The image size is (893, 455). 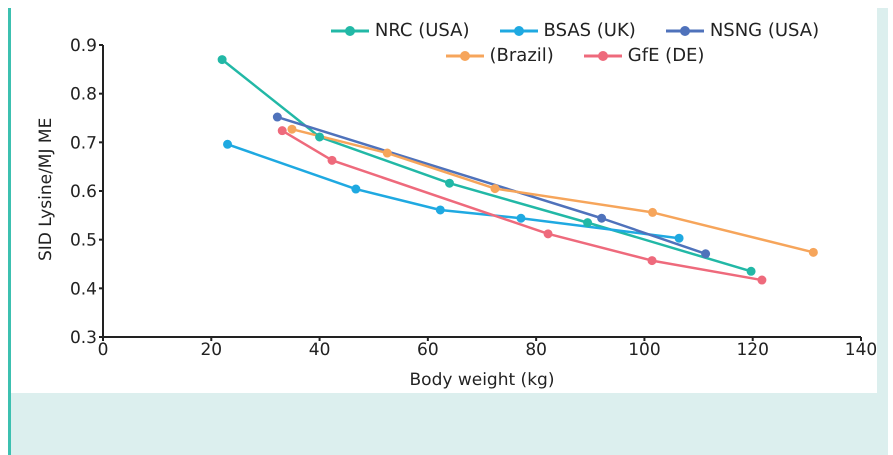 I want to click on y-tick-label: 0.4, so click(x=83, y=289).